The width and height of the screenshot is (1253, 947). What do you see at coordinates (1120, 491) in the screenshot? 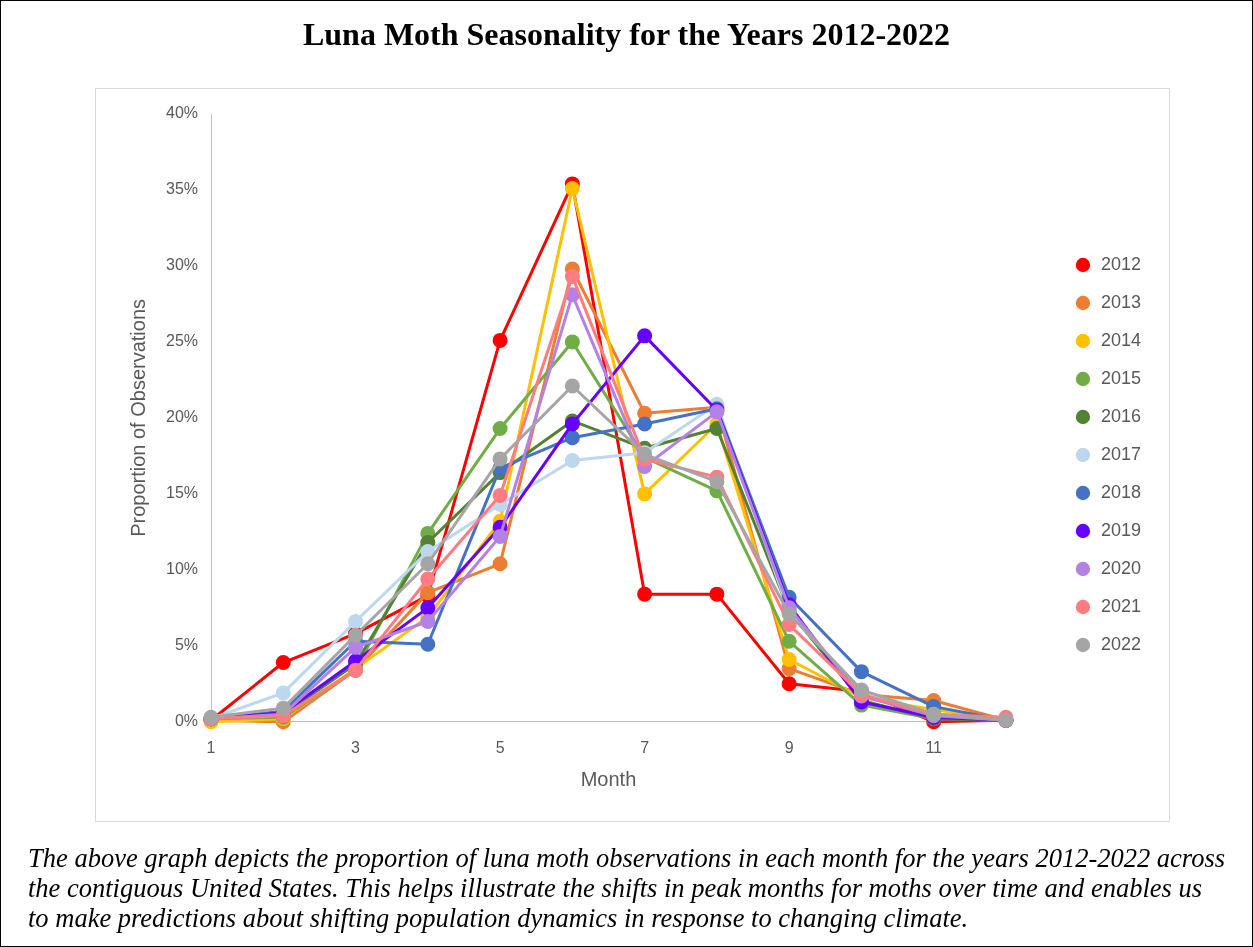
I see `legend-label: 2018` at bounding box center [1120, 491].